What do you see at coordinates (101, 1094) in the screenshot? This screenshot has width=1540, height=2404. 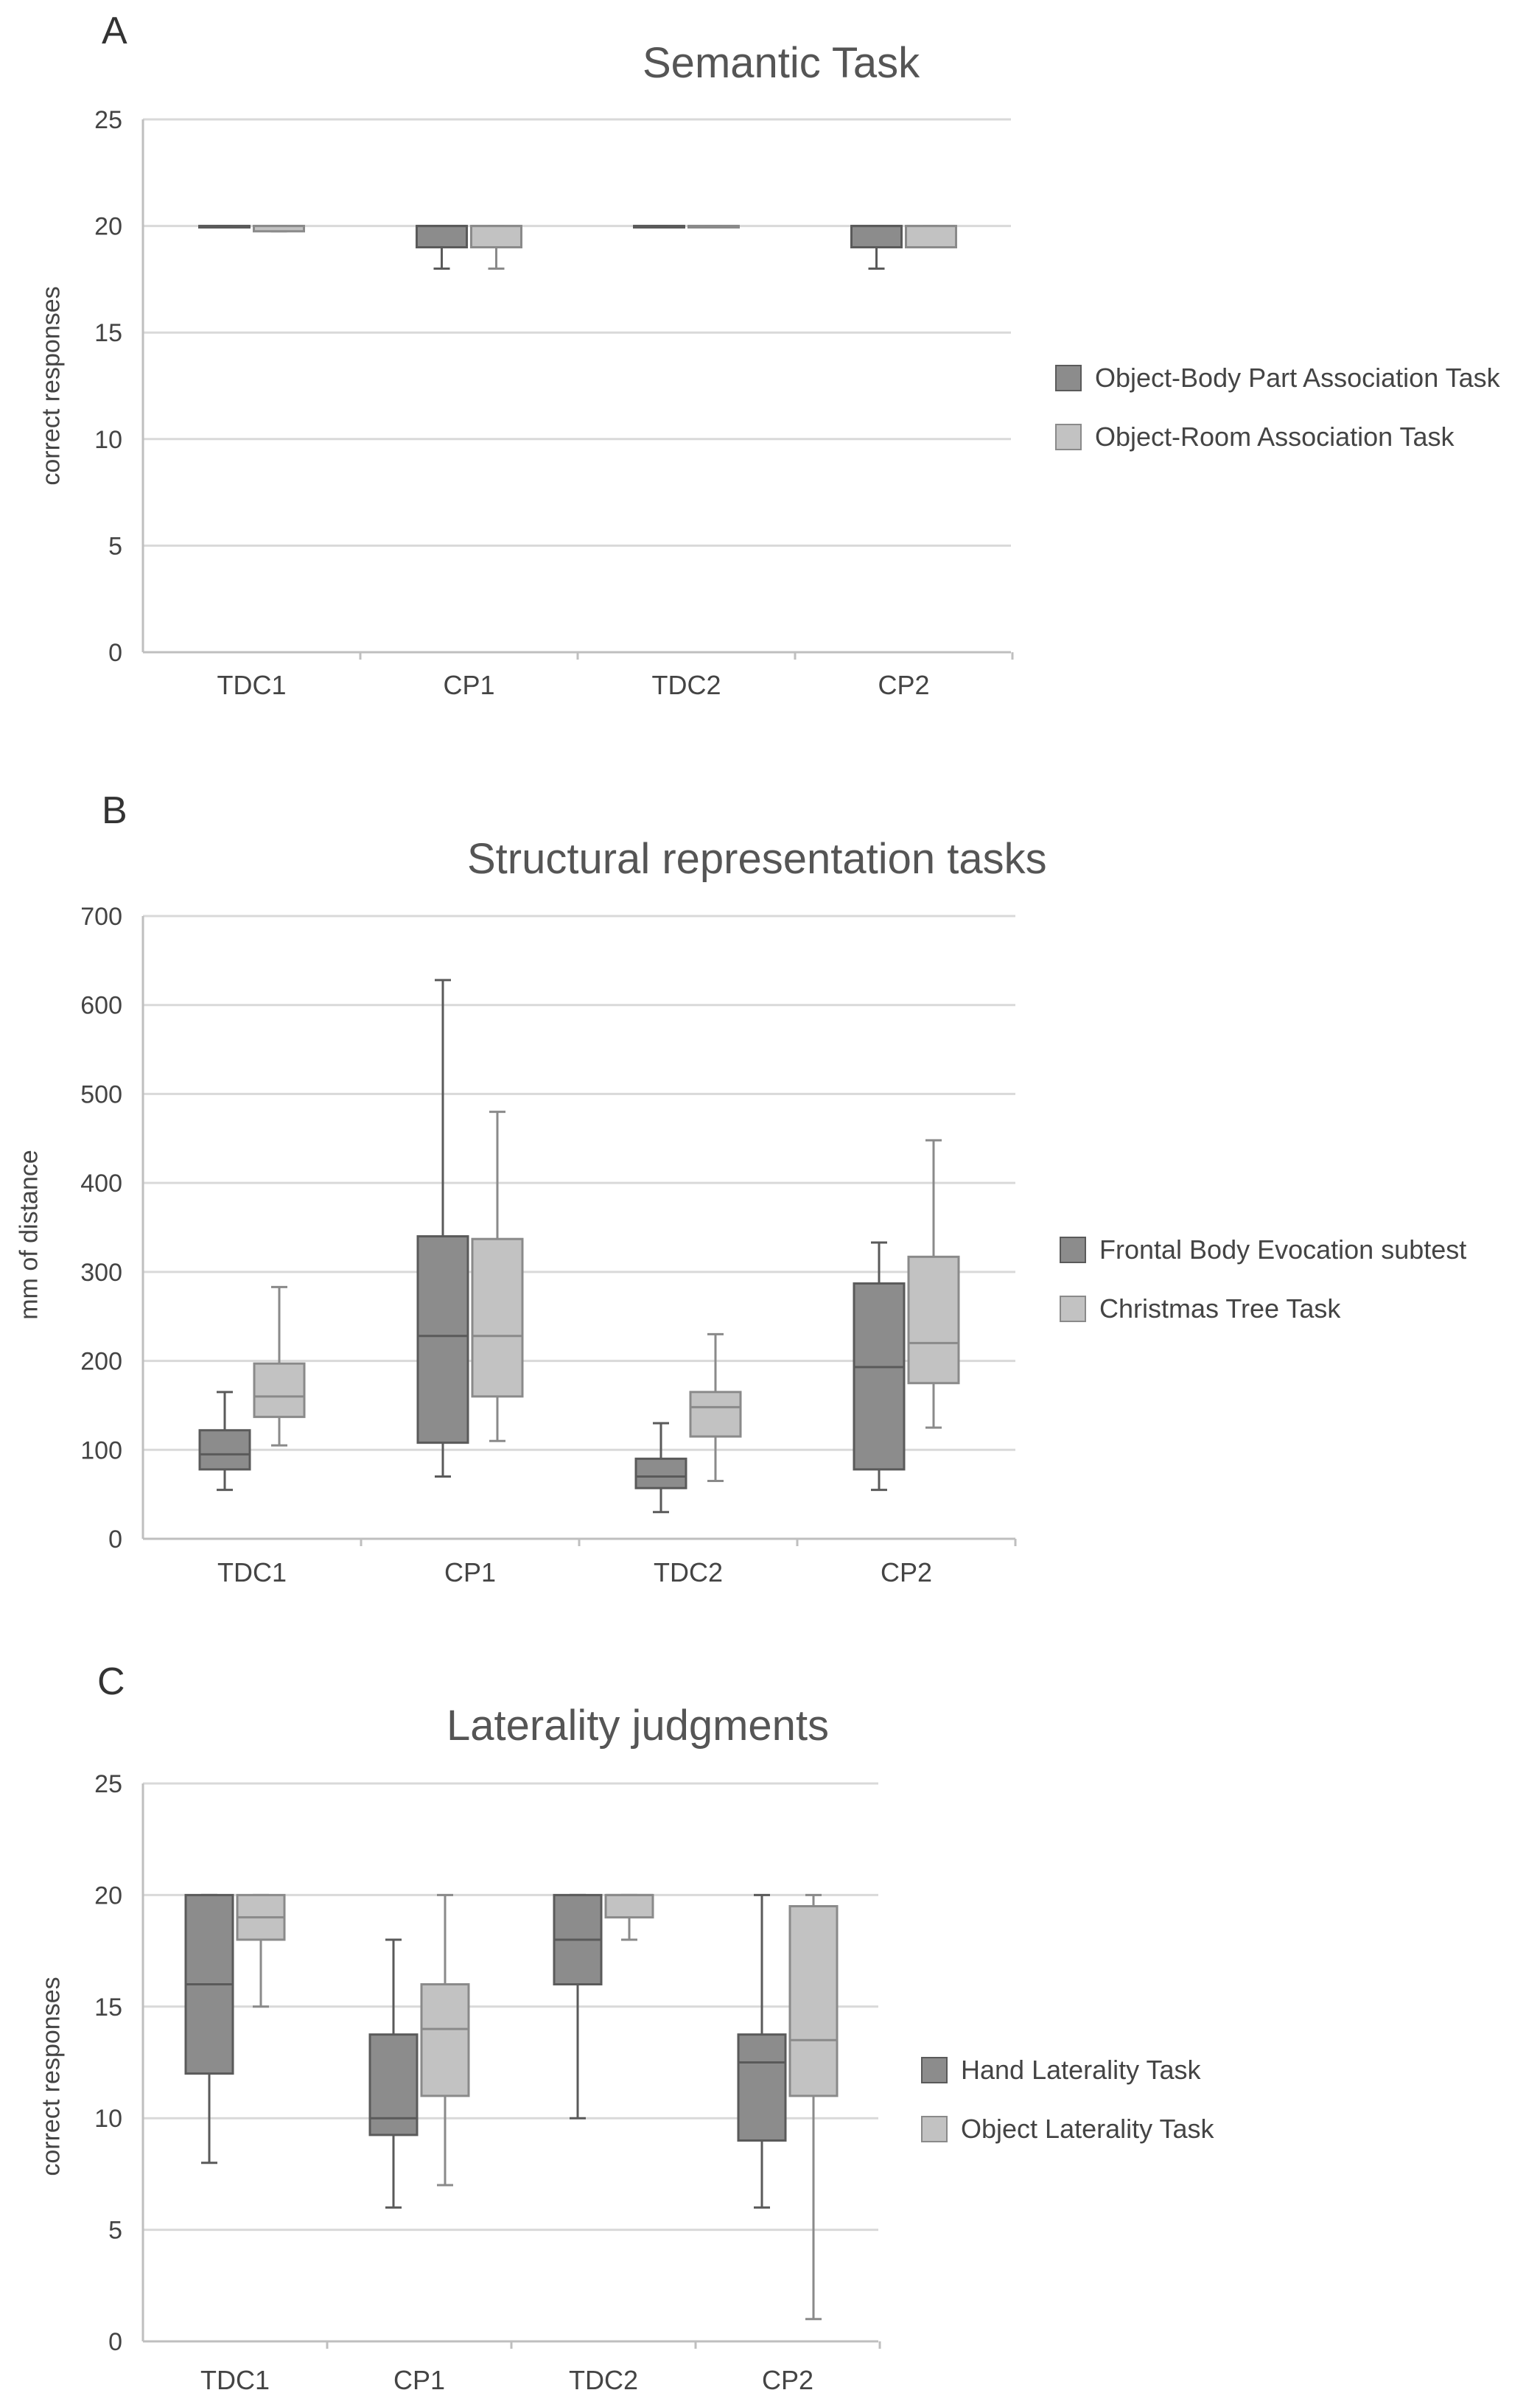 I see `y-tick-label: 500` at bounding box center [101, 1094].